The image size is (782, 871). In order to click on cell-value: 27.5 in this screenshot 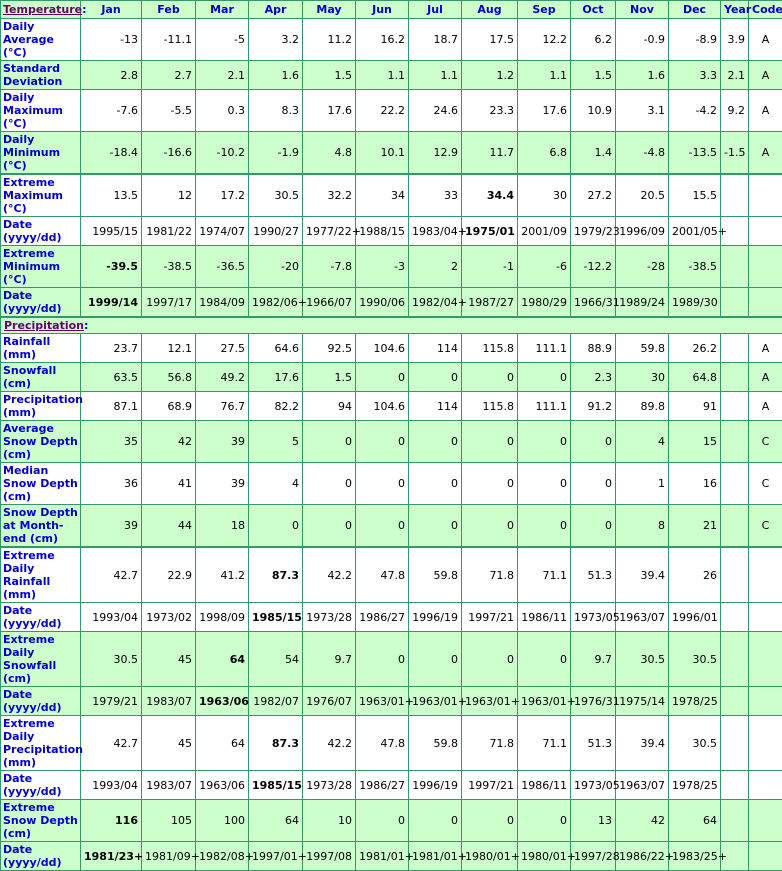, I will do `click(233, 348)`.